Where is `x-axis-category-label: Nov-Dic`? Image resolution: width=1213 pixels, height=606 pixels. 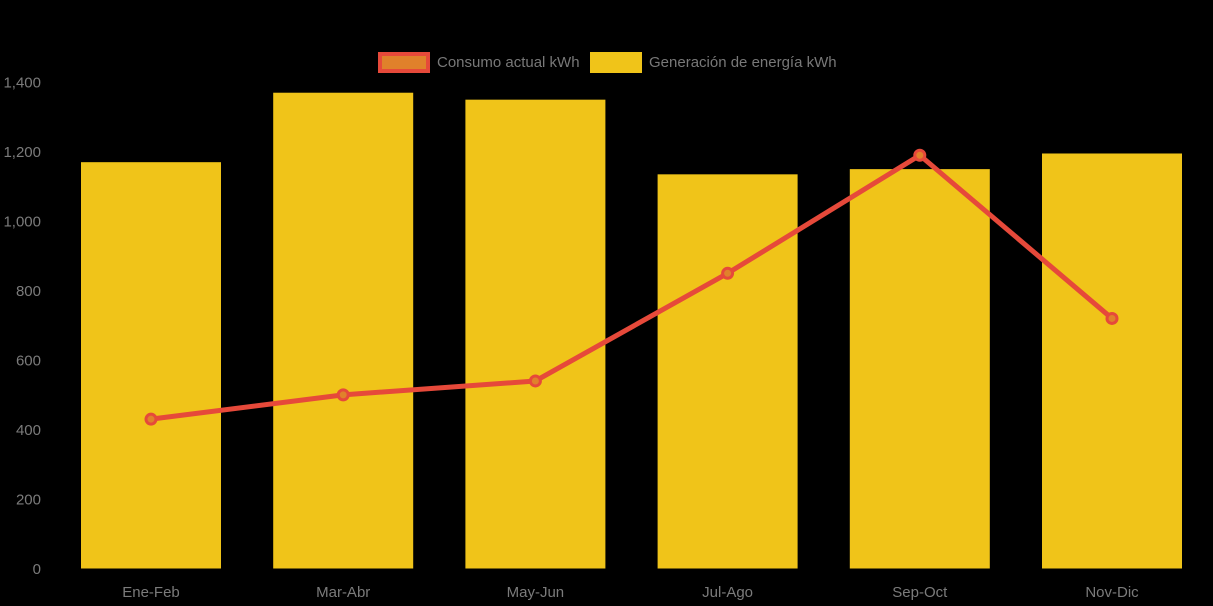 x-axis-category-label: Nov-Dic is located at coordinates (1112, 592).